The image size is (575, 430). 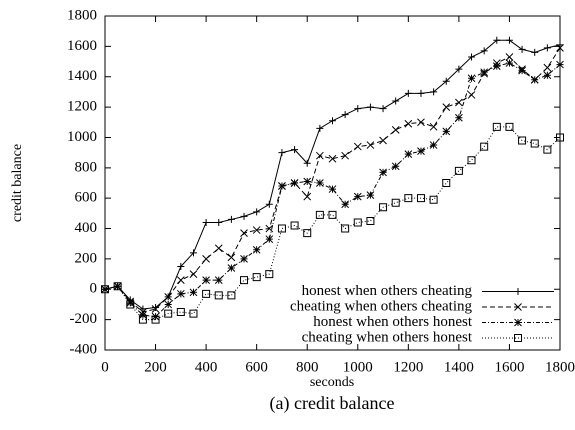 What do you see at coordinates (17, 183) in the screenshot?
I see `y-axis-label: credit balance` at bounding box center [17, 183].